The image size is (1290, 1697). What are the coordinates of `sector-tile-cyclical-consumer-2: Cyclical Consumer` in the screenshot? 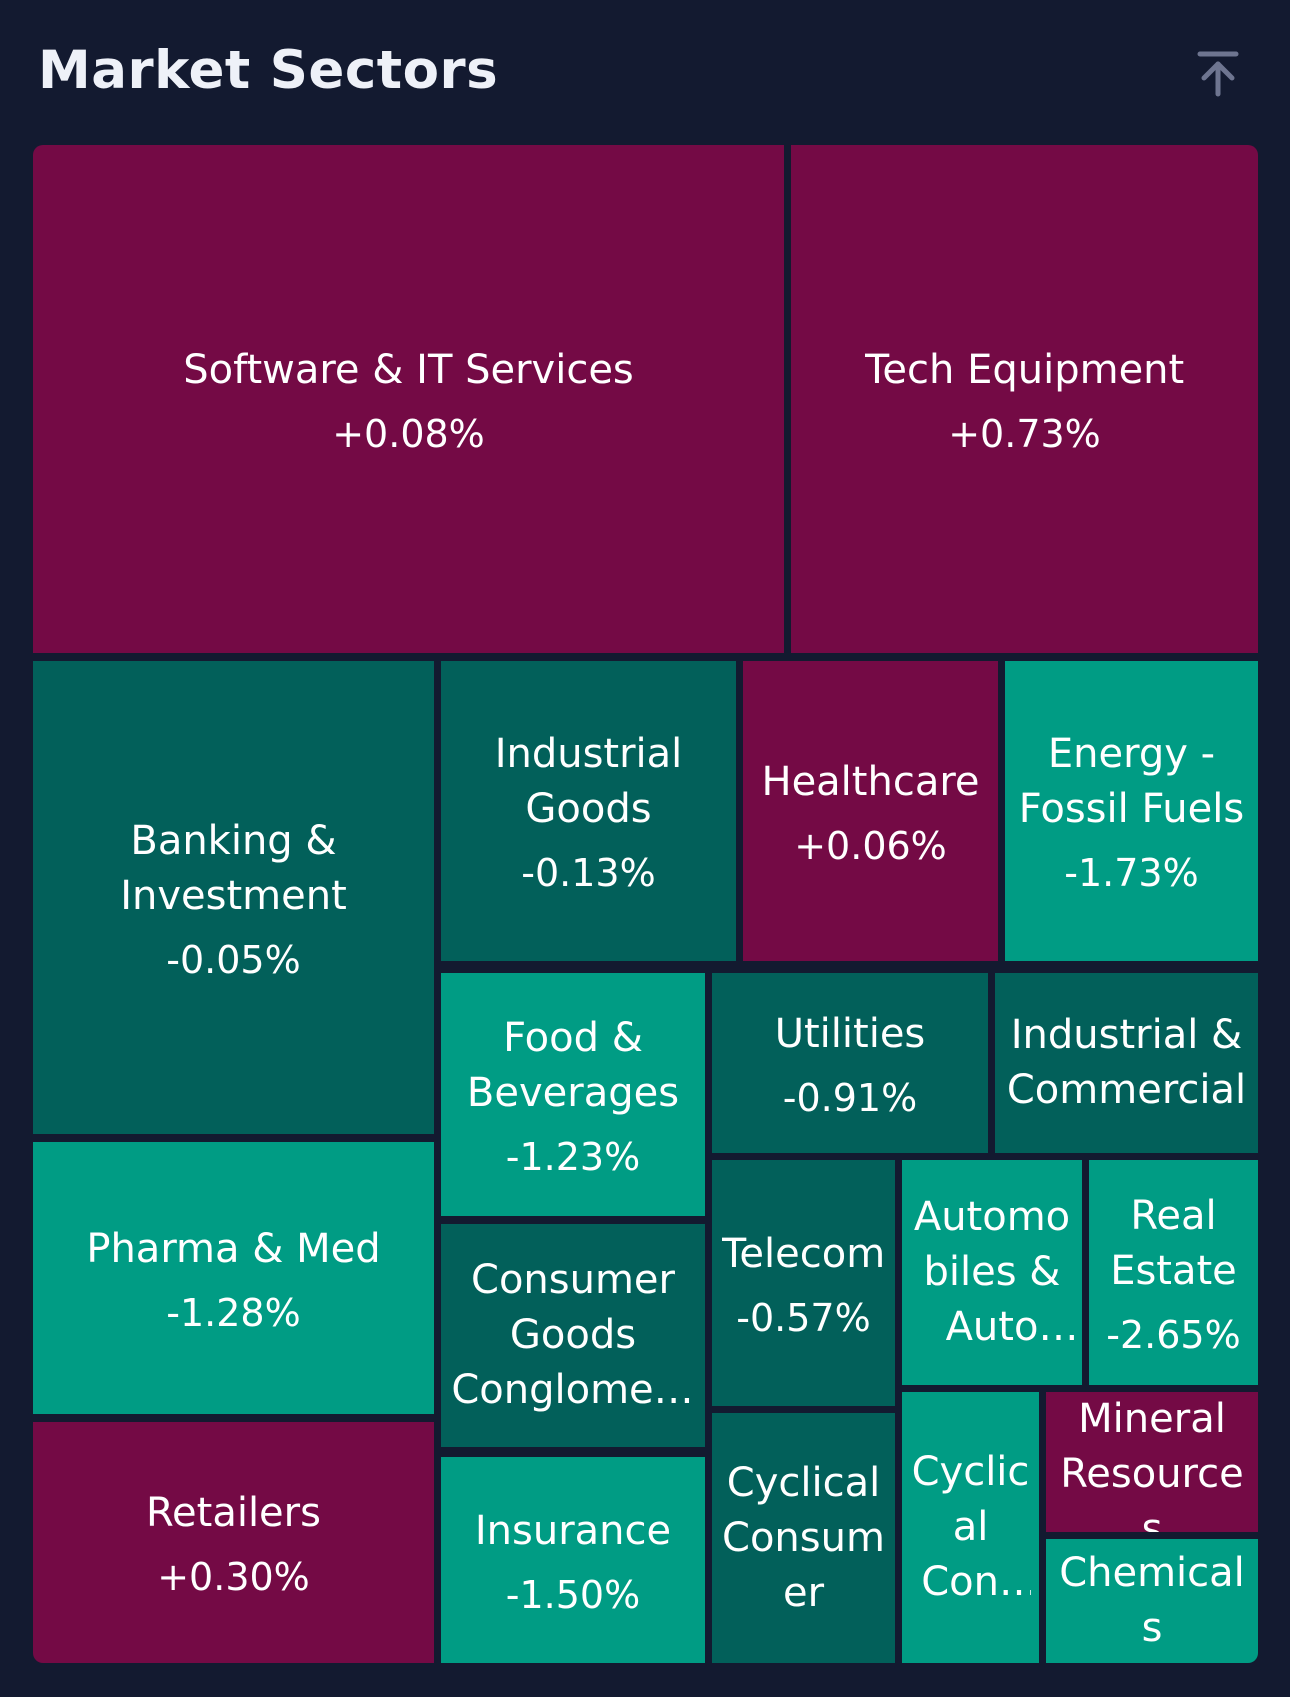 It's located at (970, 1527).